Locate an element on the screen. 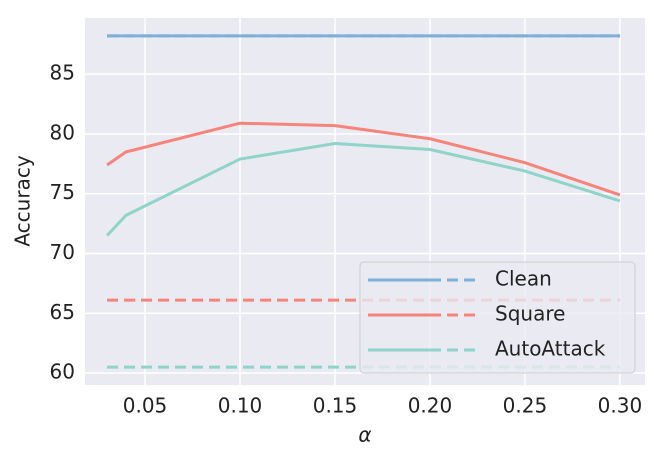  y-tick-label: 65 is located at coordinates (62, 312).